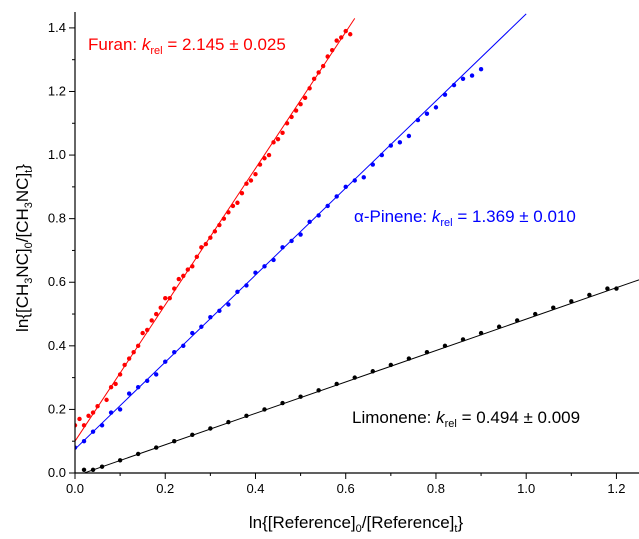 This screenshot has width=639, height=539. I want to click on annotation-limonene: Limonene: krel = 0.494 ± 0.009, so click(466, 419).